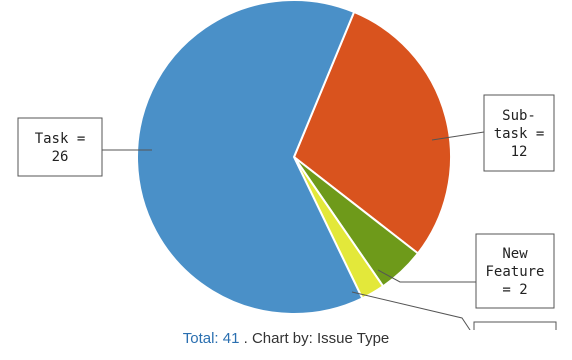 Image resolution: width=572 pixels, height=360 pixels. What do you see at coordinates (515, 254) in the screenshot?
I see `slice-label-text: New` at bounding box center [515, 254].